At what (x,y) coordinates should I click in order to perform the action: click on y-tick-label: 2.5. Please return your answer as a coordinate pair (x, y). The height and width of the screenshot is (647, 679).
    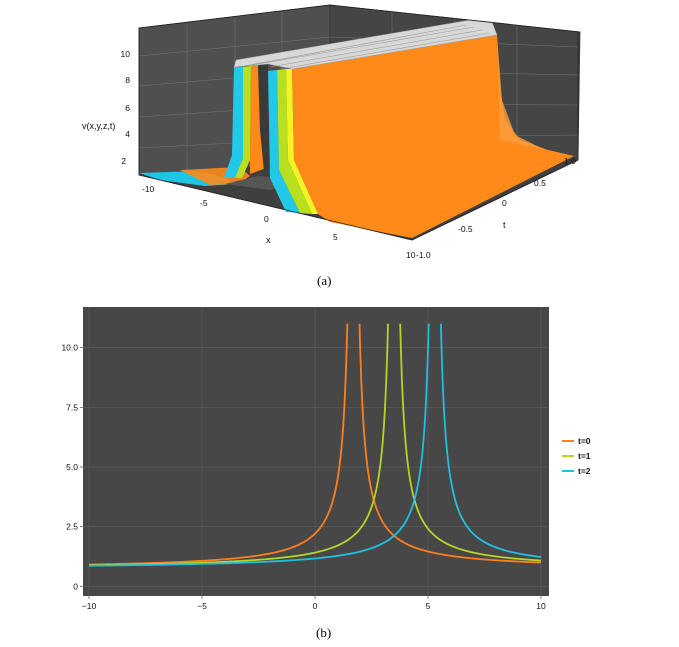
    Looking at the image, I should click on (72, 527).